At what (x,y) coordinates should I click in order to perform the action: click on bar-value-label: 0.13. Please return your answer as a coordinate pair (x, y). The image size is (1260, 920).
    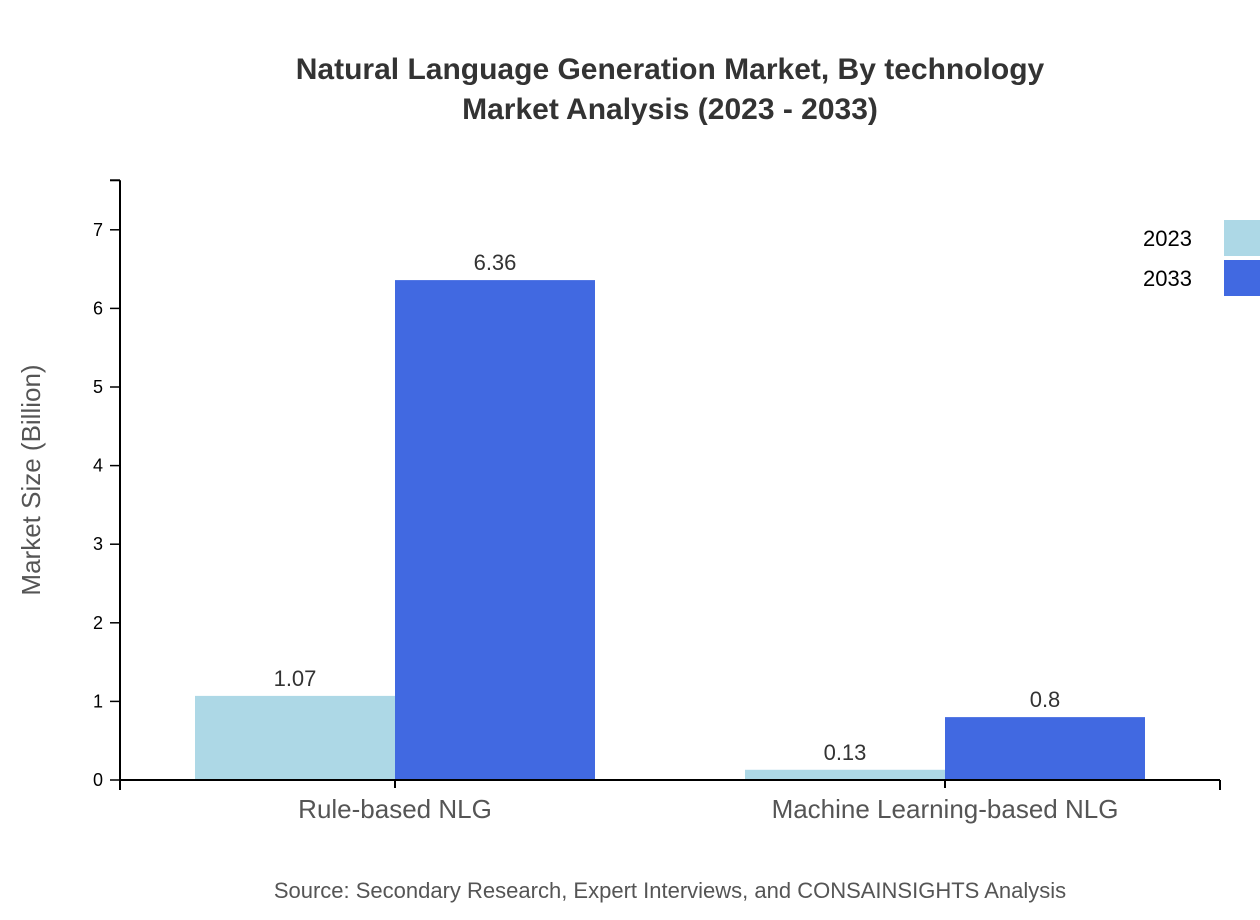
    Looking at the image, I should click on (845, 752).